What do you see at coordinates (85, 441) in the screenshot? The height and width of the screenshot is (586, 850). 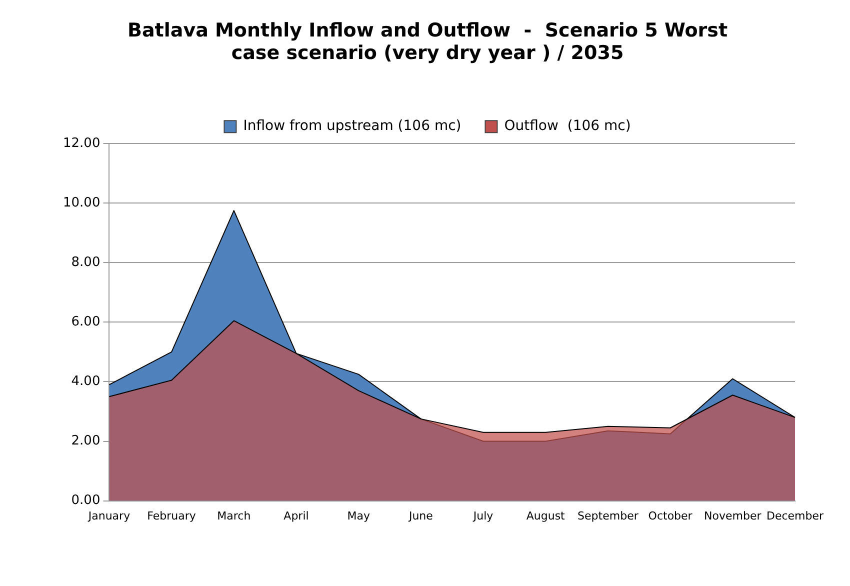 I see `y-tick-label: 2.00` at bounding box center [85, 441].